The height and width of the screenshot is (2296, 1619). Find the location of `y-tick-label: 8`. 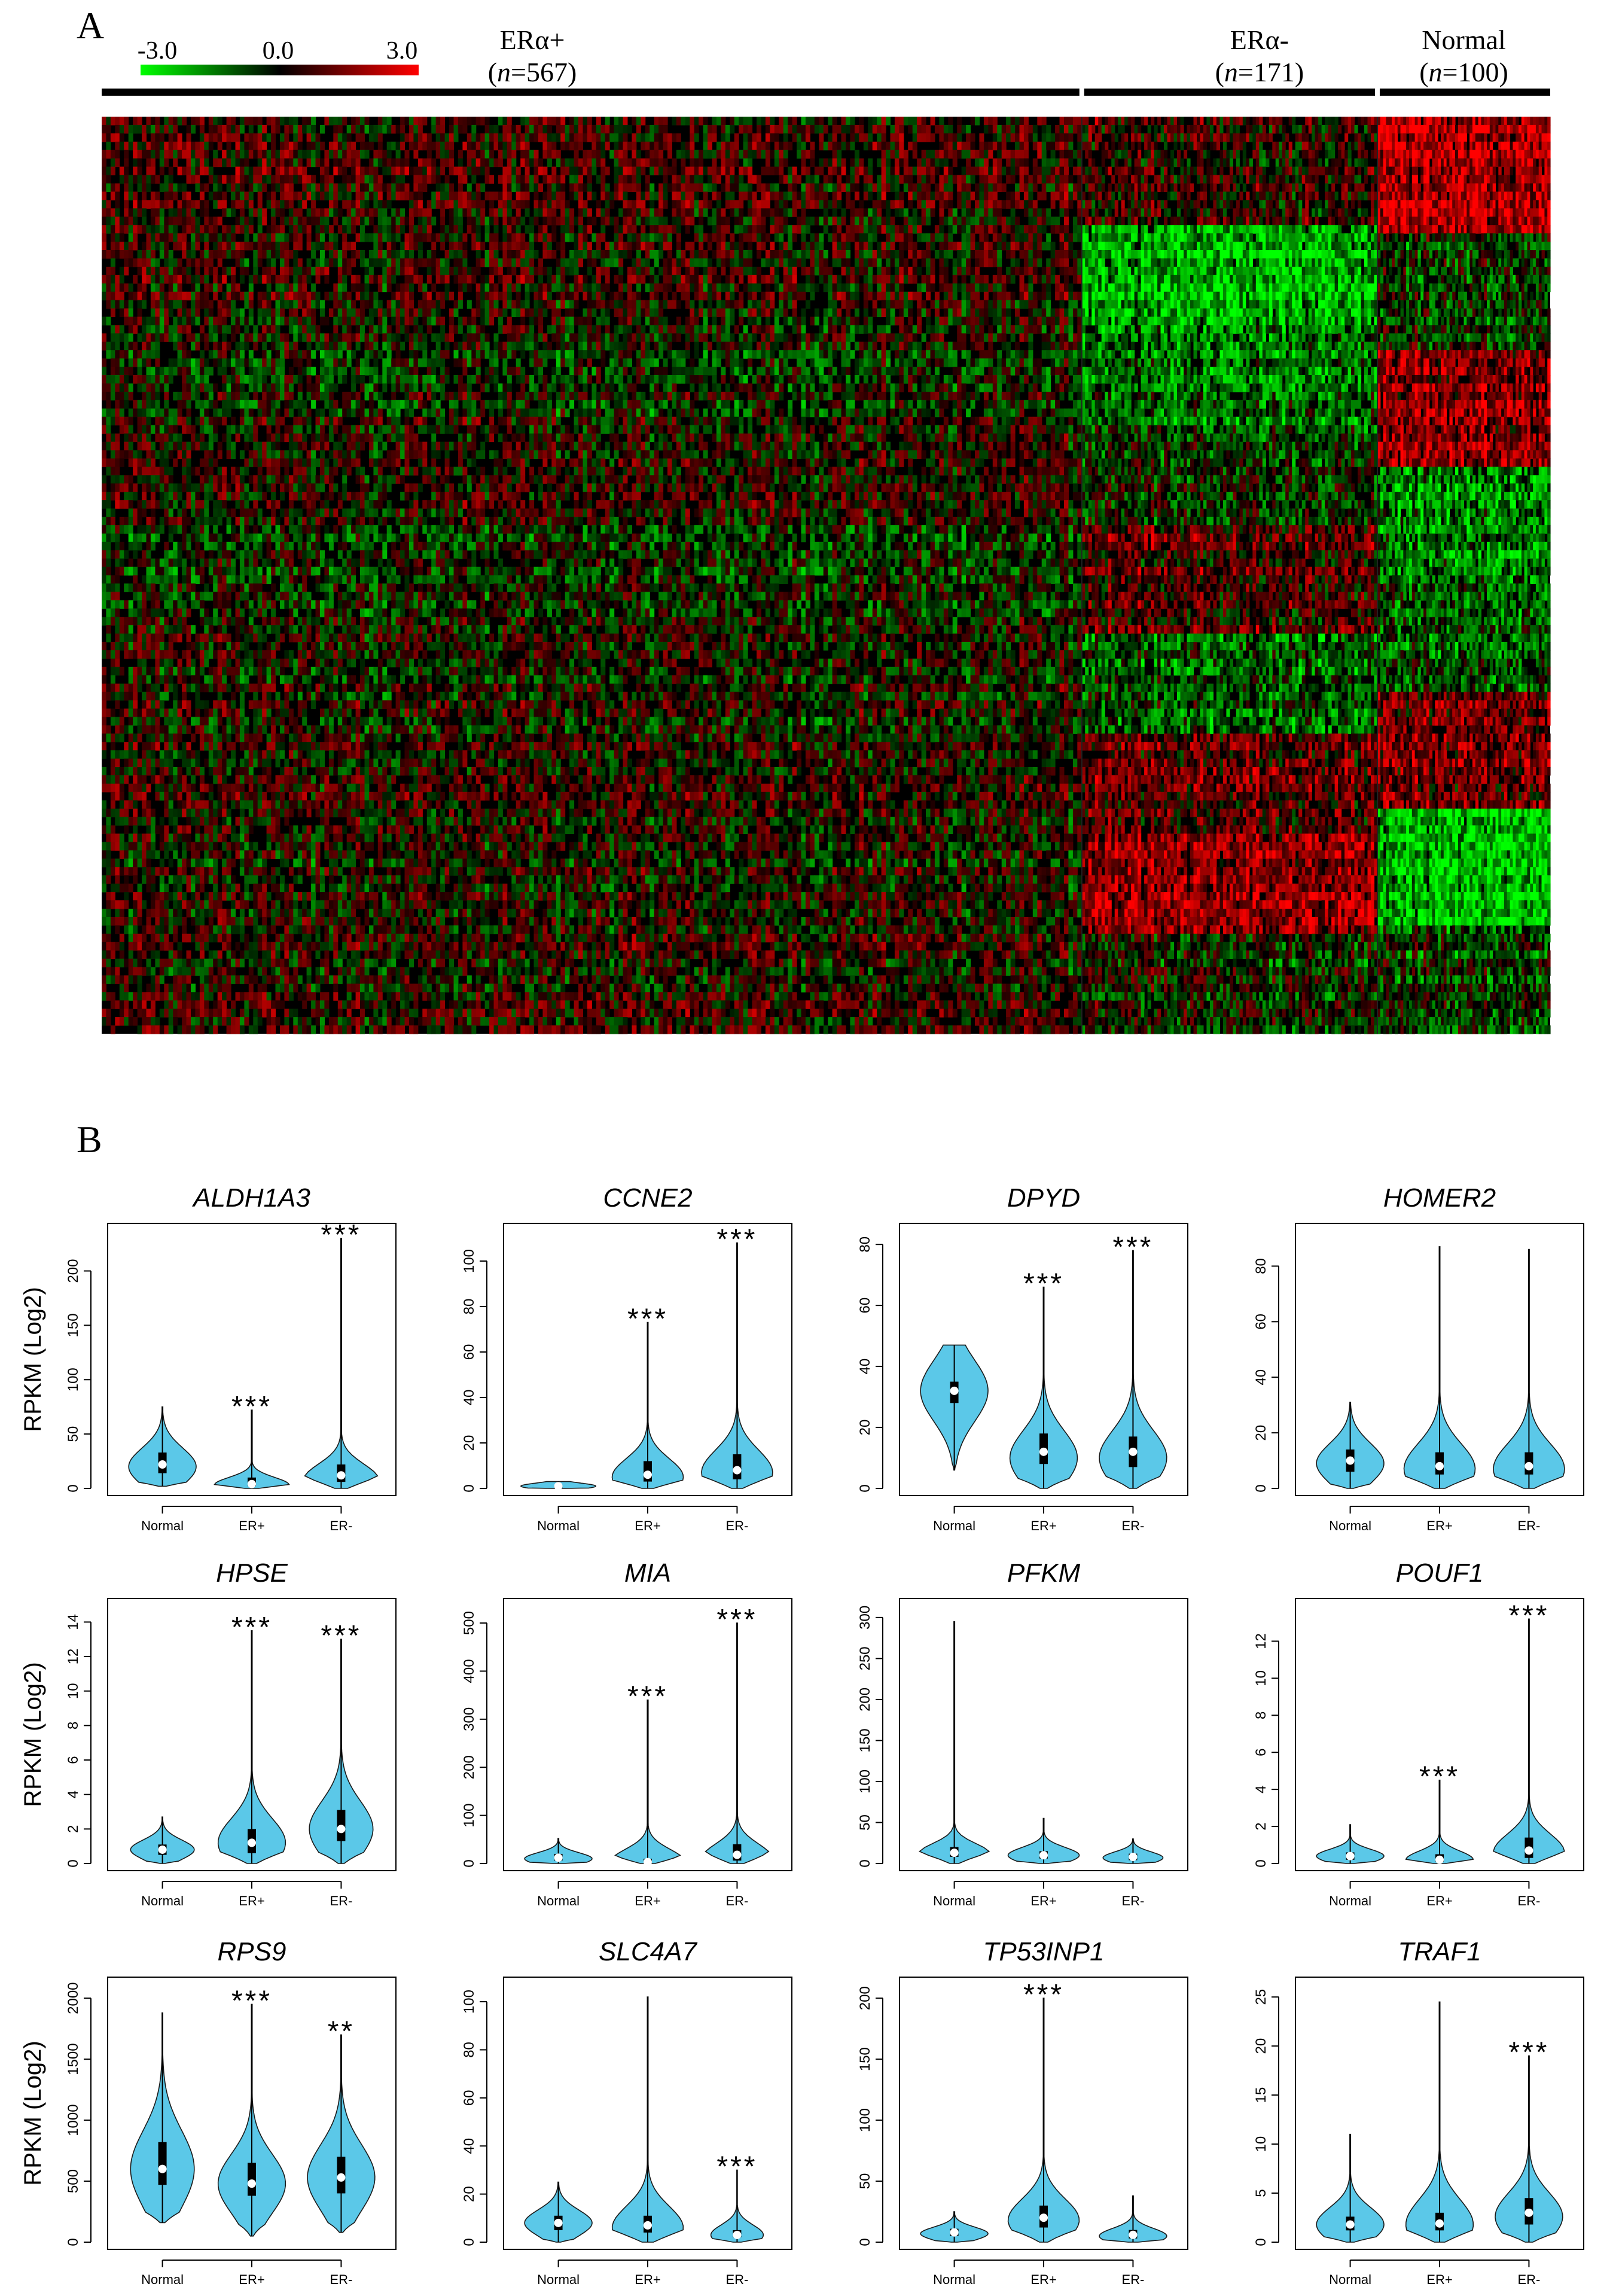

y-tick-label: 8 is located at coordinates (73, 1725).